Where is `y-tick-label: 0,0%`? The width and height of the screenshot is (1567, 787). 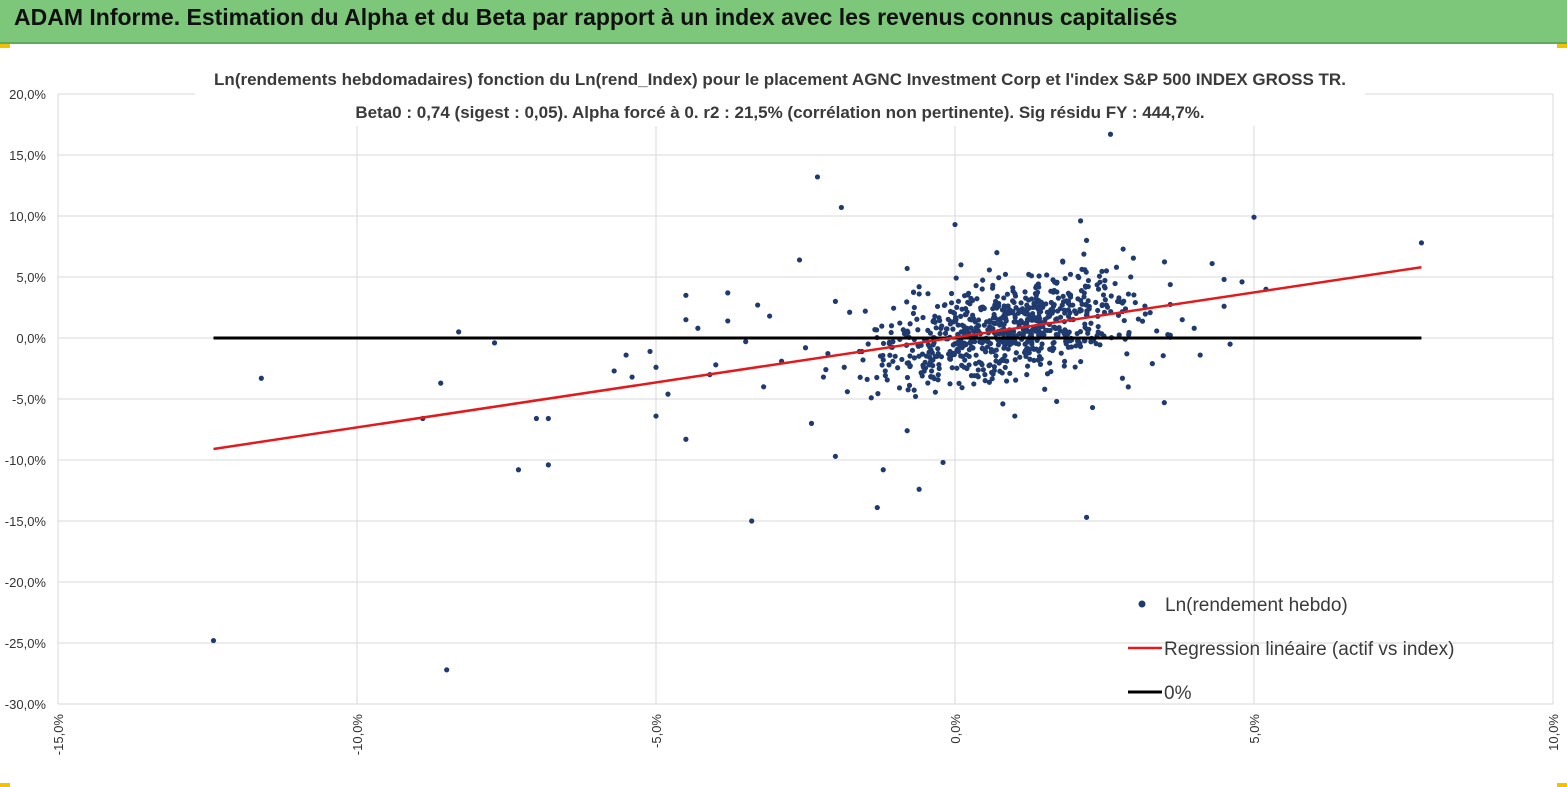 y-tick-label: 0,0% is located at coordinates (31, 338).